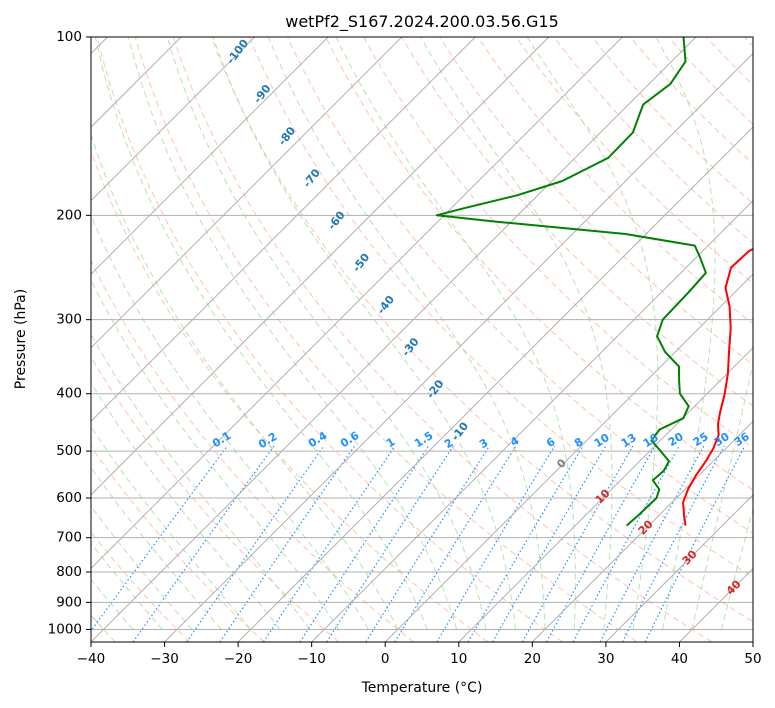 This screenshot has width=775, height=708. I want to click on x-tick-label: 0, so click(385, 659).